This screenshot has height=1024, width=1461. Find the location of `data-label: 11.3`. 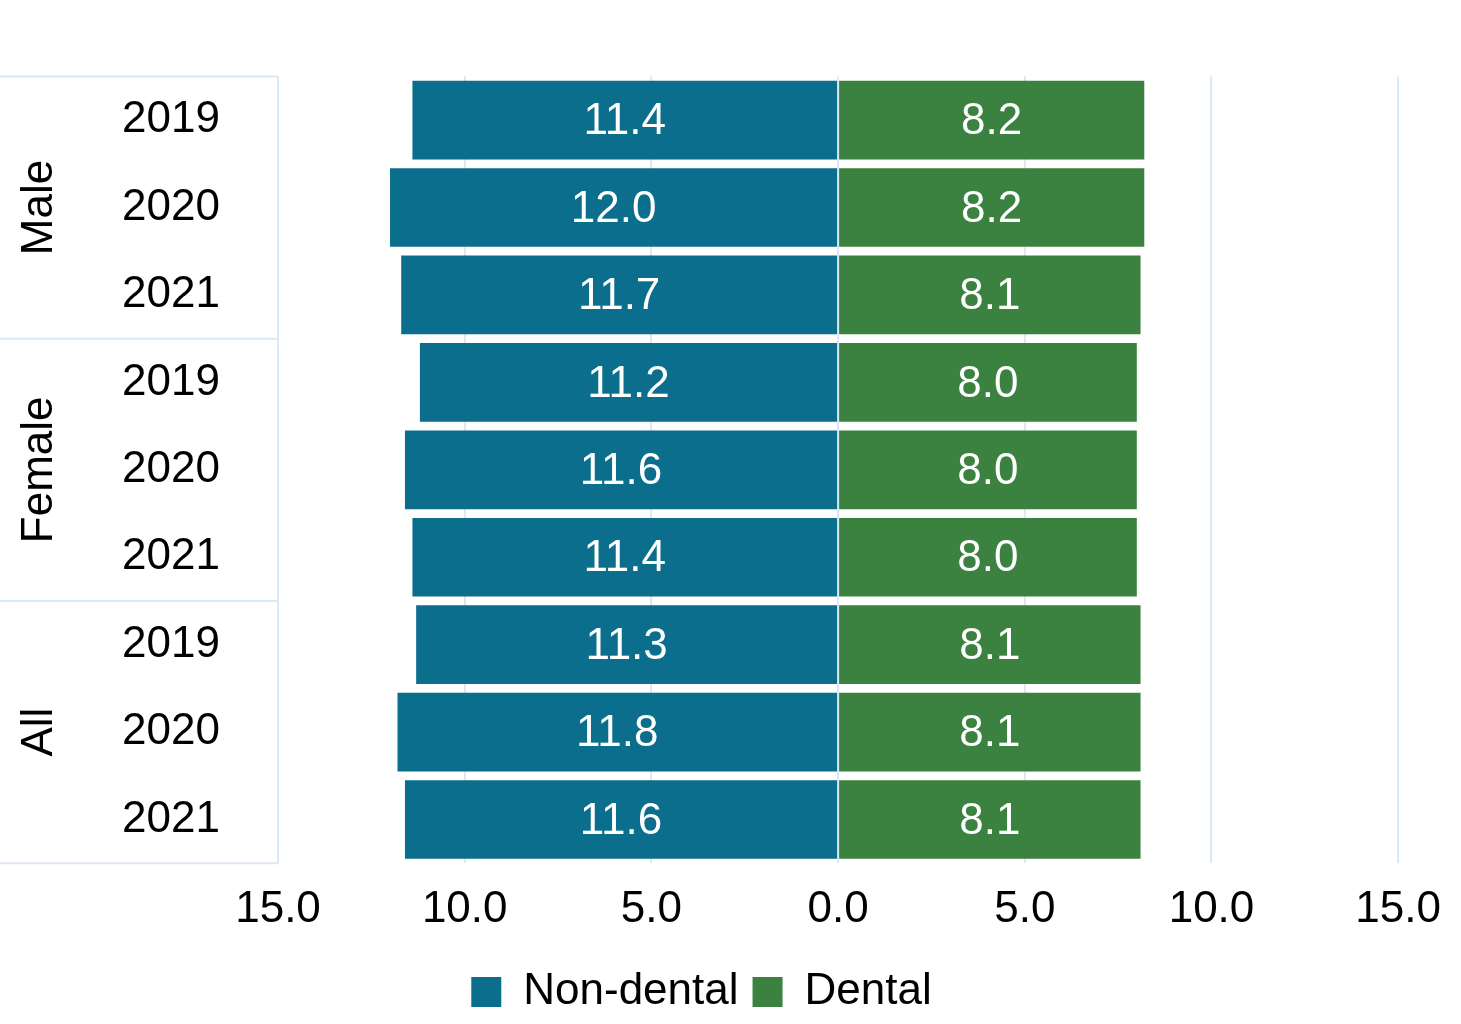

data-label: 11.3 is located at coordinates (626, 643).